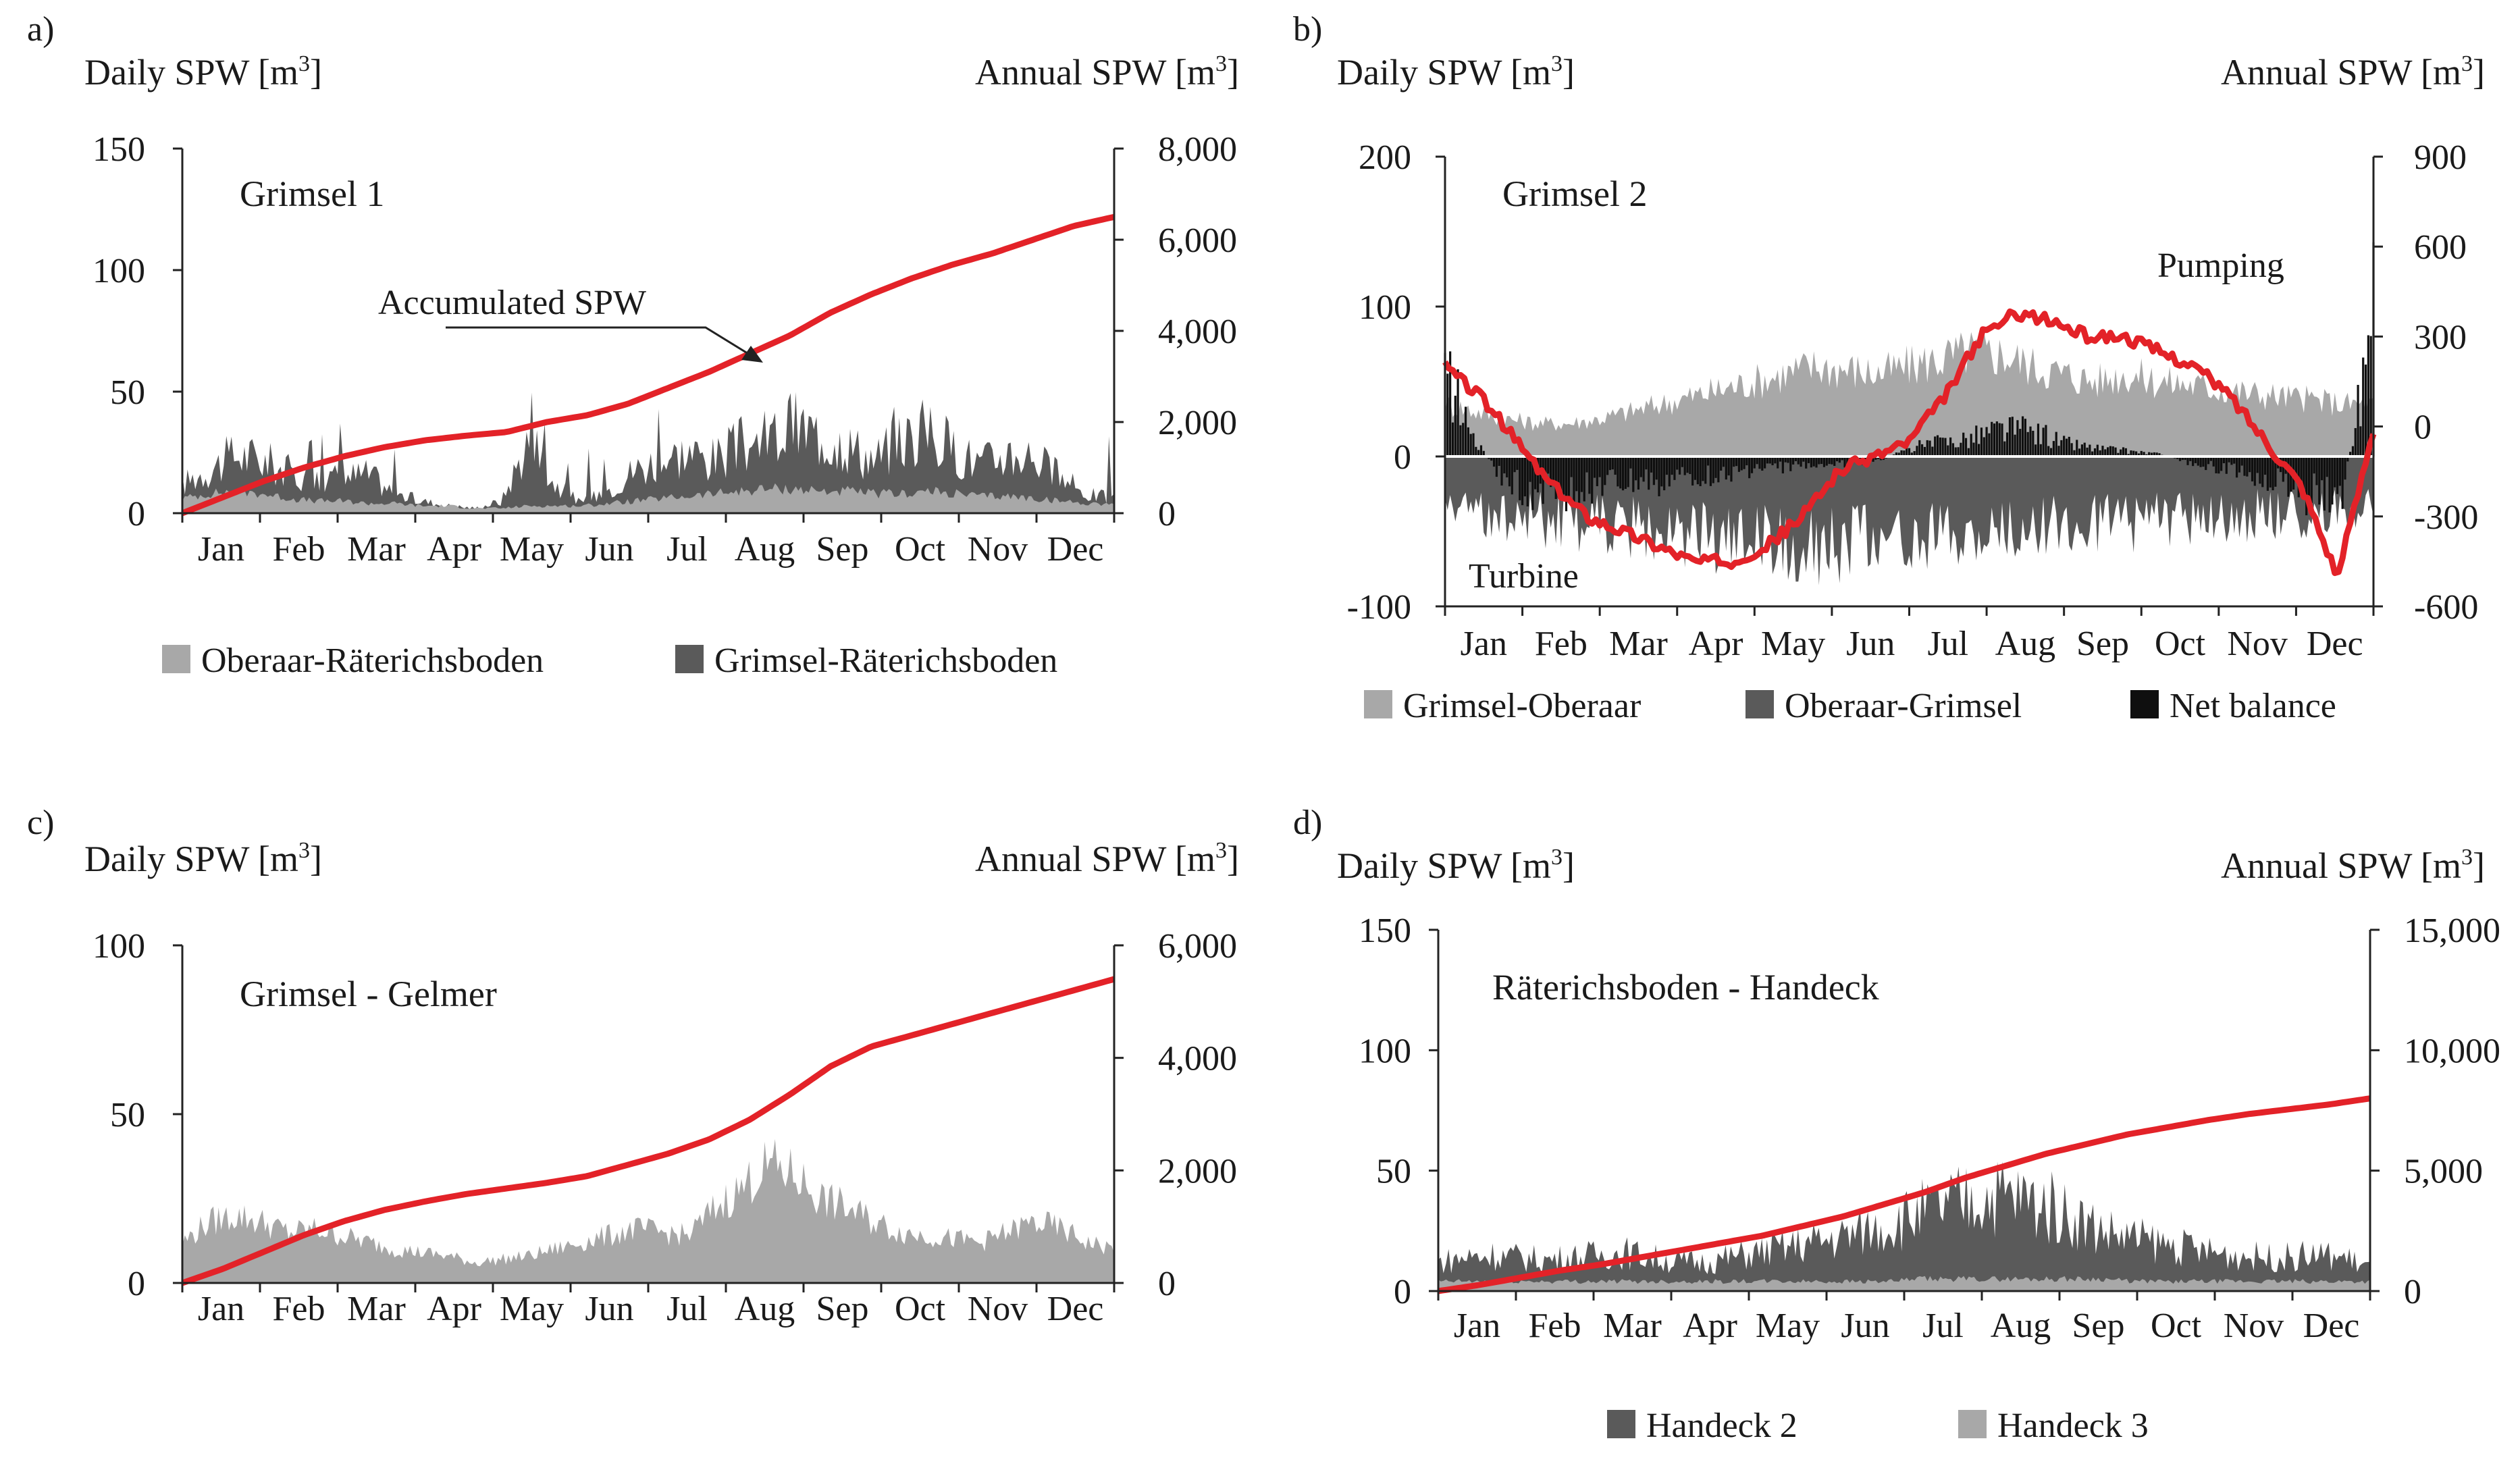 The image size is (2520, 1470). What do you see at coordinates (1686, 987) in the screenshot?
I see `panel-title: Räterichsboden - Handeck` at bounding box center [1686, 987].